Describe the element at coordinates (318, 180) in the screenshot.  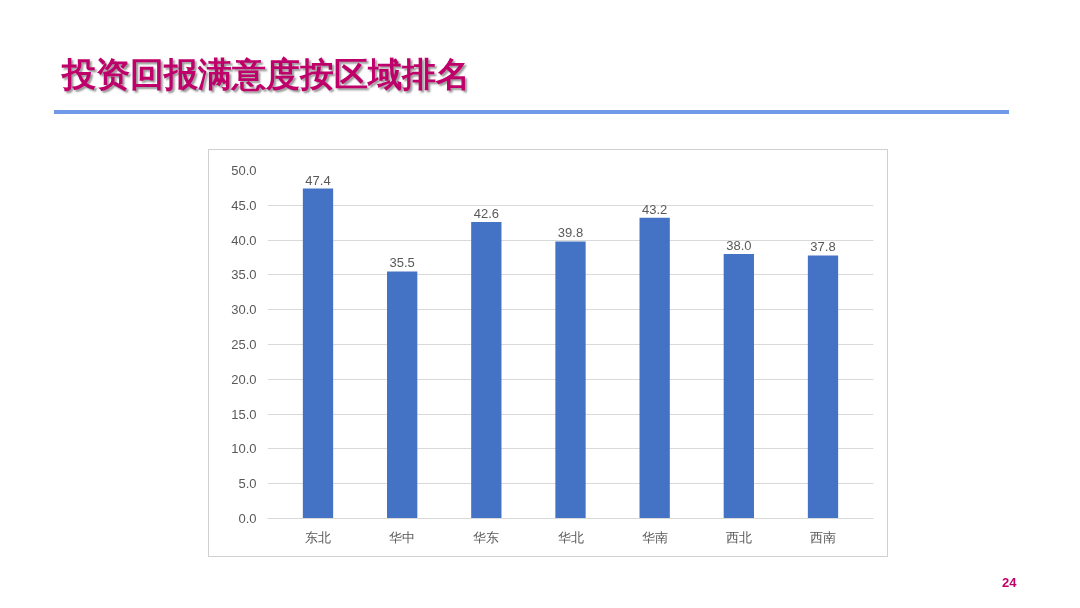
I see `data-label: 47.4` at that location.